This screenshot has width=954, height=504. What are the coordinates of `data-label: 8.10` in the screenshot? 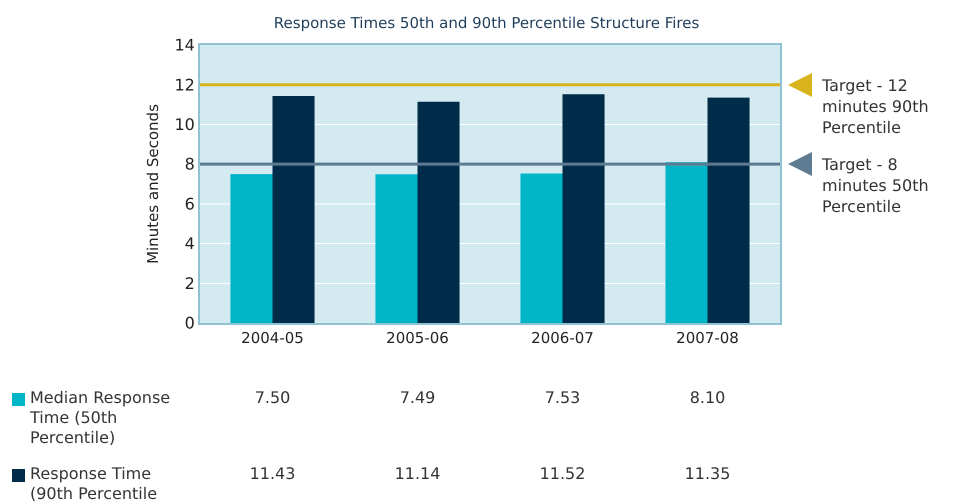 It's located at (707, 398).